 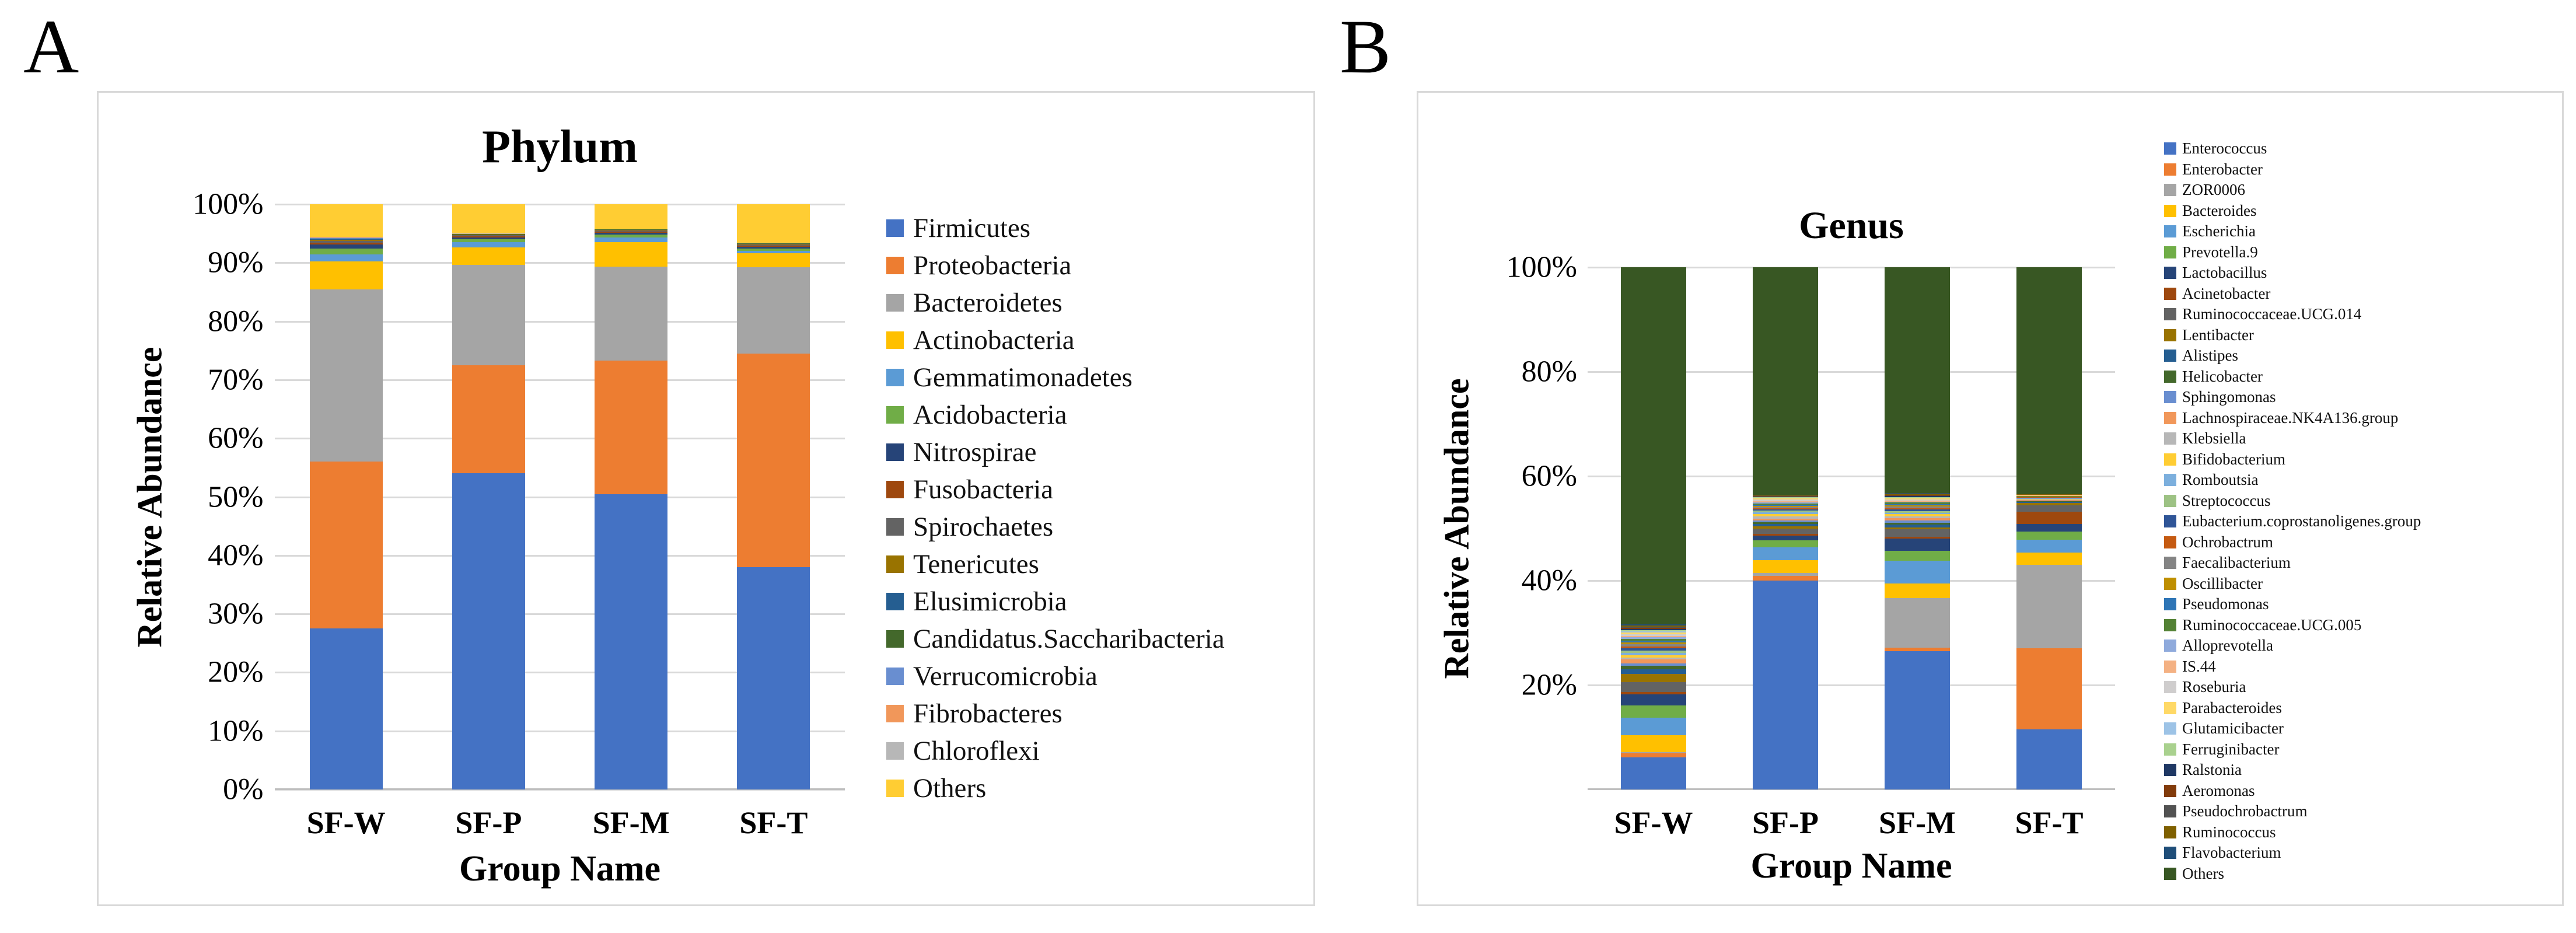 What do you see at coordinates (1785, 497) in the screenshot?
I see `segment-Ralstonia` at bounding box center [1785, 497].